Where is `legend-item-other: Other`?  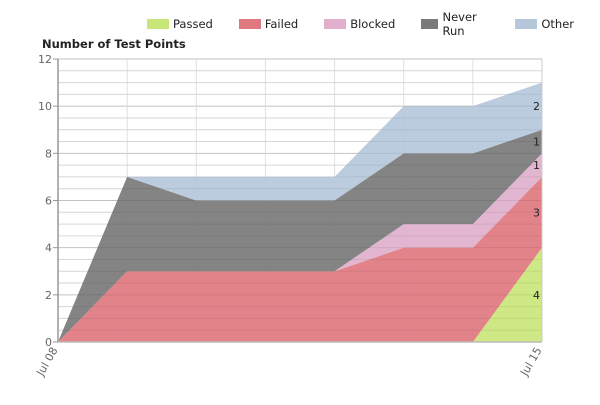
legend-item-other: Other is located at coordinates (544, 24).